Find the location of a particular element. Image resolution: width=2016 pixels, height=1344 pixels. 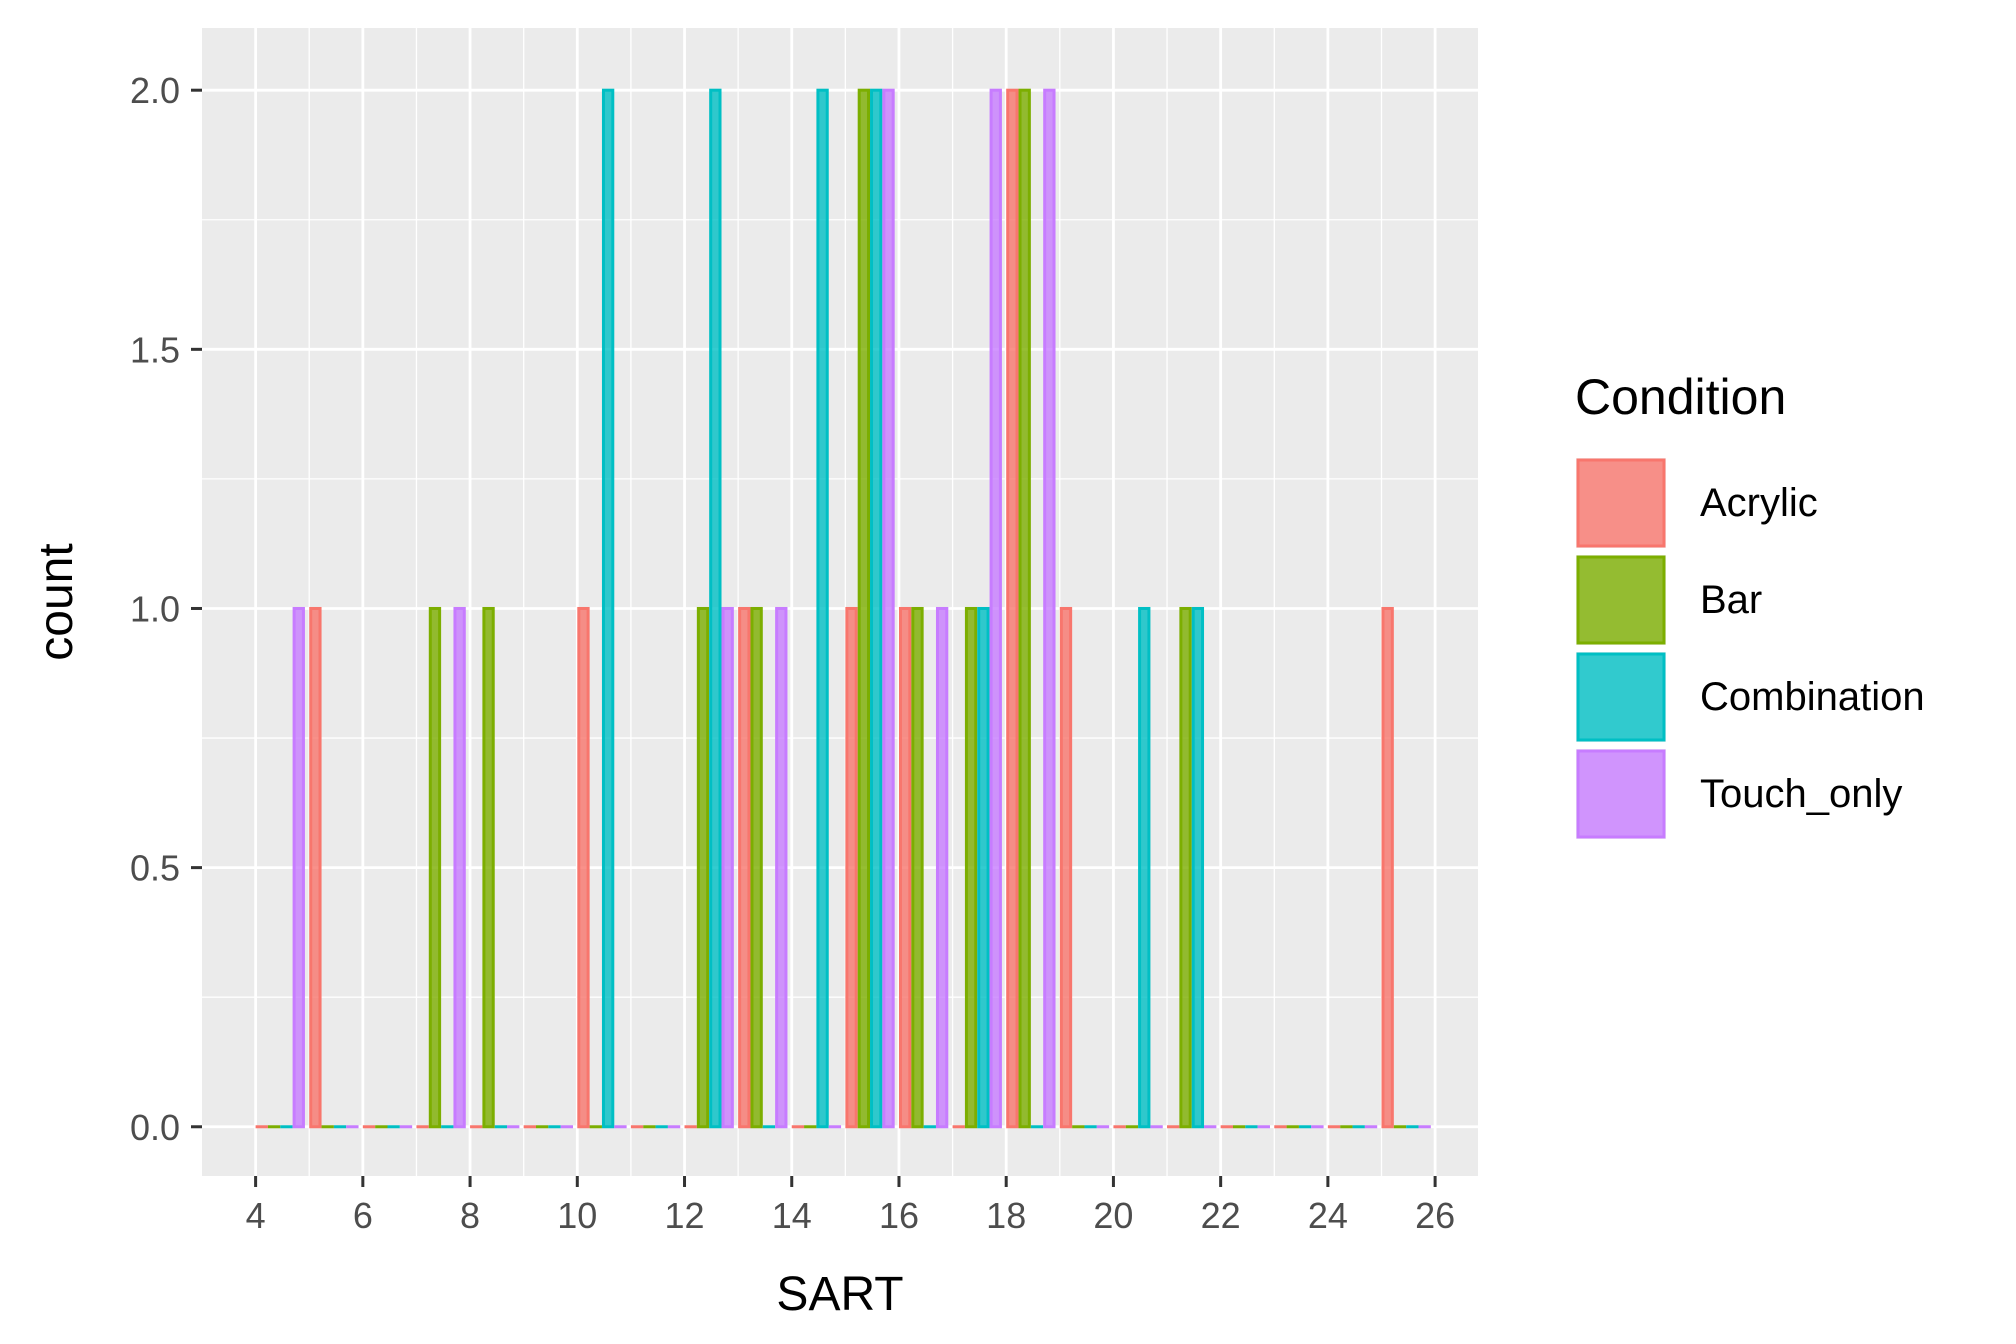

y-axis-title: count is located at coordinates (56, 601).